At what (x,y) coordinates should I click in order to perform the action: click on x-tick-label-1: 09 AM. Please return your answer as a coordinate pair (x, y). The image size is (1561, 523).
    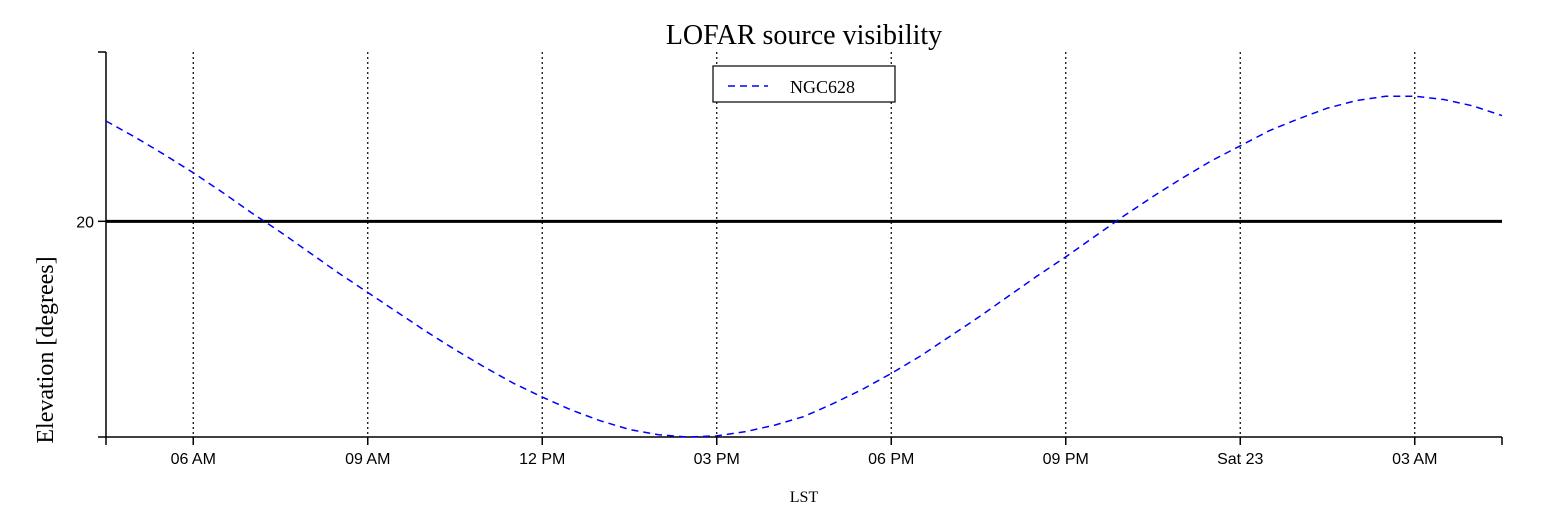
    Looking at the image, I should click on (367, 459).